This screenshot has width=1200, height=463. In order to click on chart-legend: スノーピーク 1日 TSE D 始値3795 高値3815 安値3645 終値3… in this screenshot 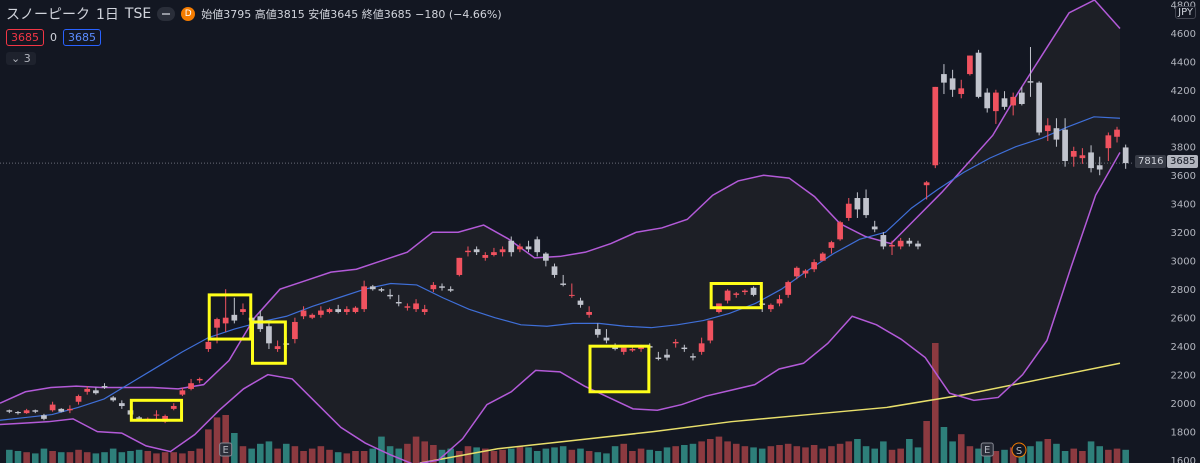, I will do `click(254, 14)`.